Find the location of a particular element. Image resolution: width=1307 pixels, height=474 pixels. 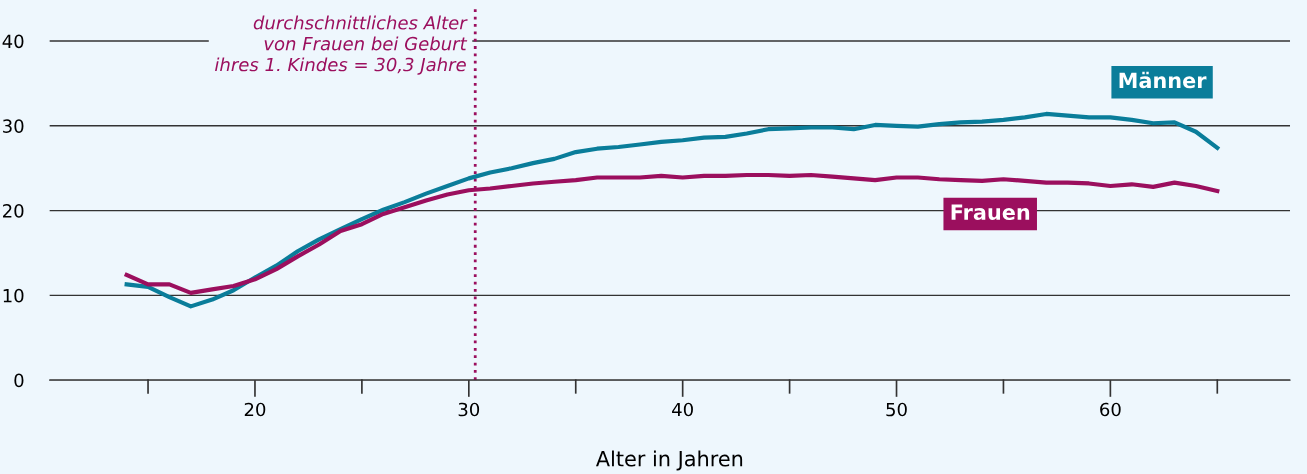

x-axis-title: Alter in Jahren is located at coordinates (669, 460).